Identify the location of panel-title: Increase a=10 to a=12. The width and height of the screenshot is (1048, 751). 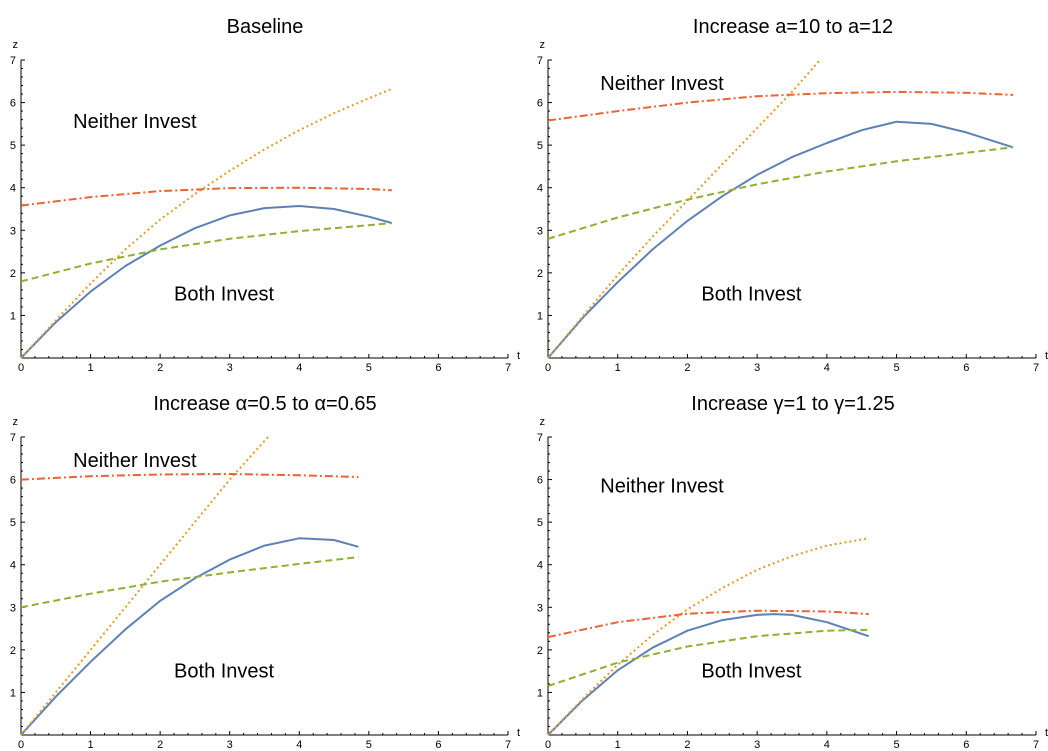
(793, 27).